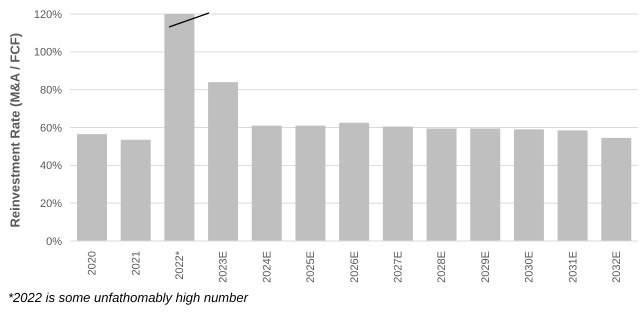  Describe the element at coordinates (128, 297) in the screenshot. I see `text: *2022 is some unfathomably high number` at that location.